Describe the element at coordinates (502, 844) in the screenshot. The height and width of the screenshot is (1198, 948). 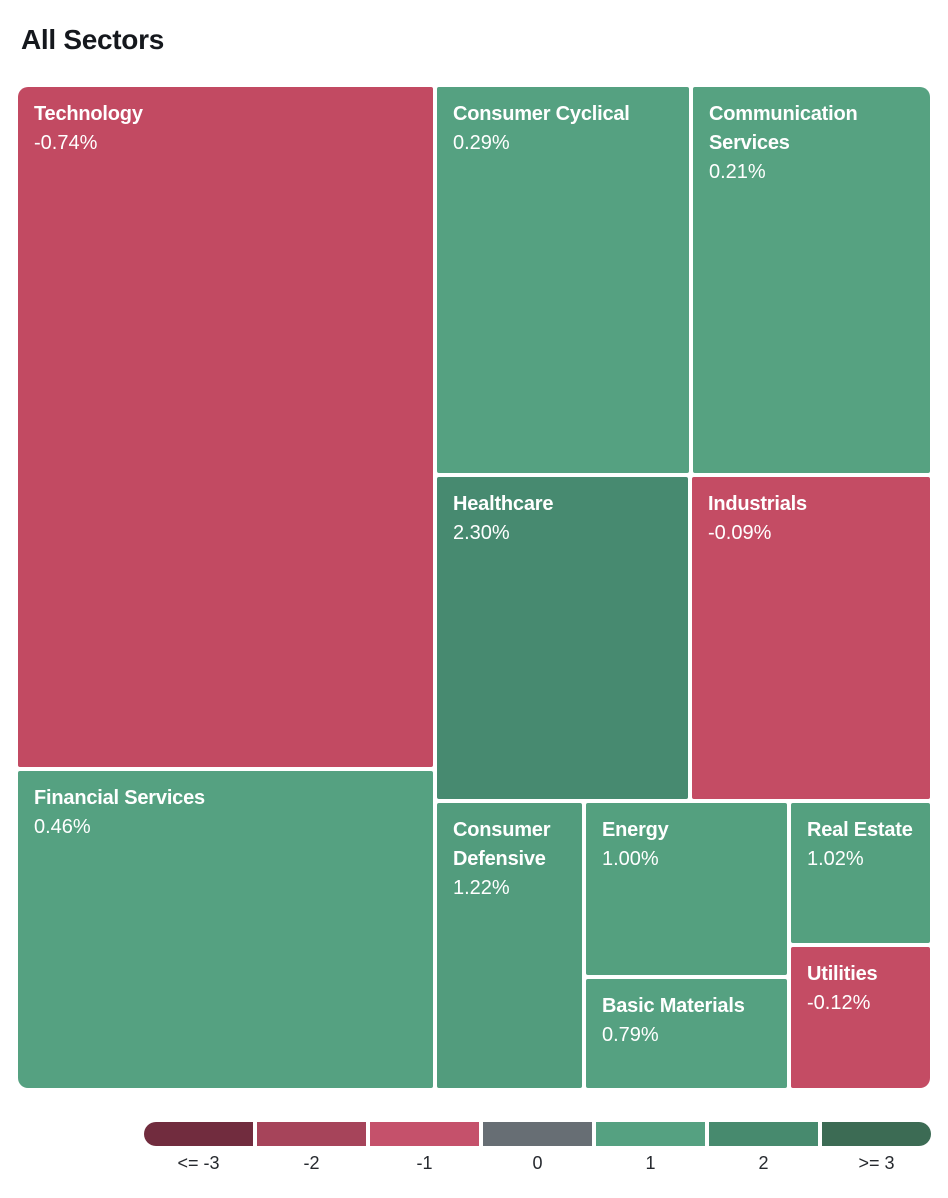
I see `tile-sector-name: Consumer Defensive` at that location.